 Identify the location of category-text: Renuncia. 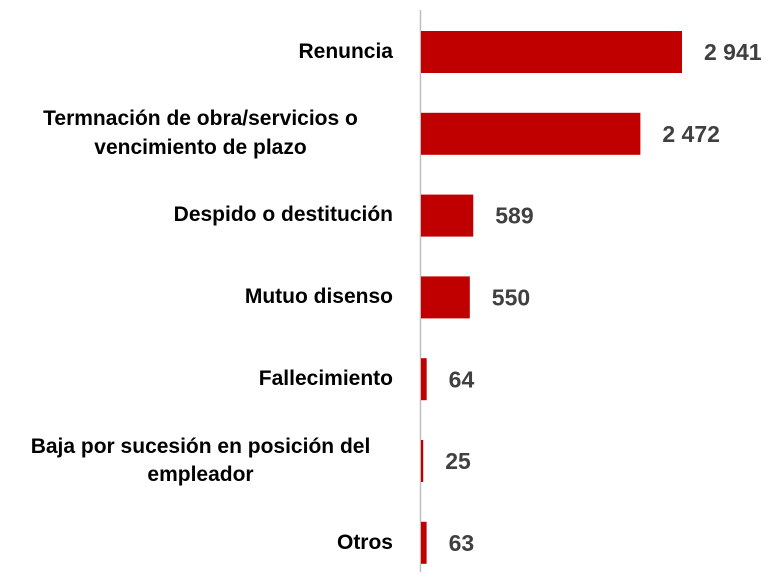
(345, 51).